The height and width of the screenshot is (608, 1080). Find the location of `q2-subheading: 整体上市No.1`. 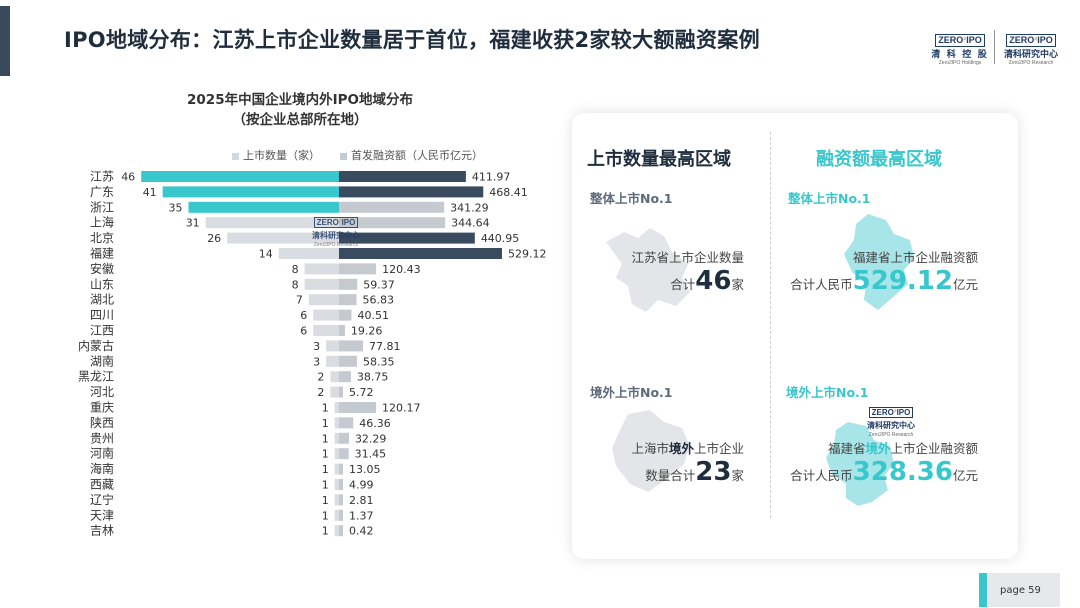

q2-subheading: 整体上市No.1 is located at coordinates (829, 198).